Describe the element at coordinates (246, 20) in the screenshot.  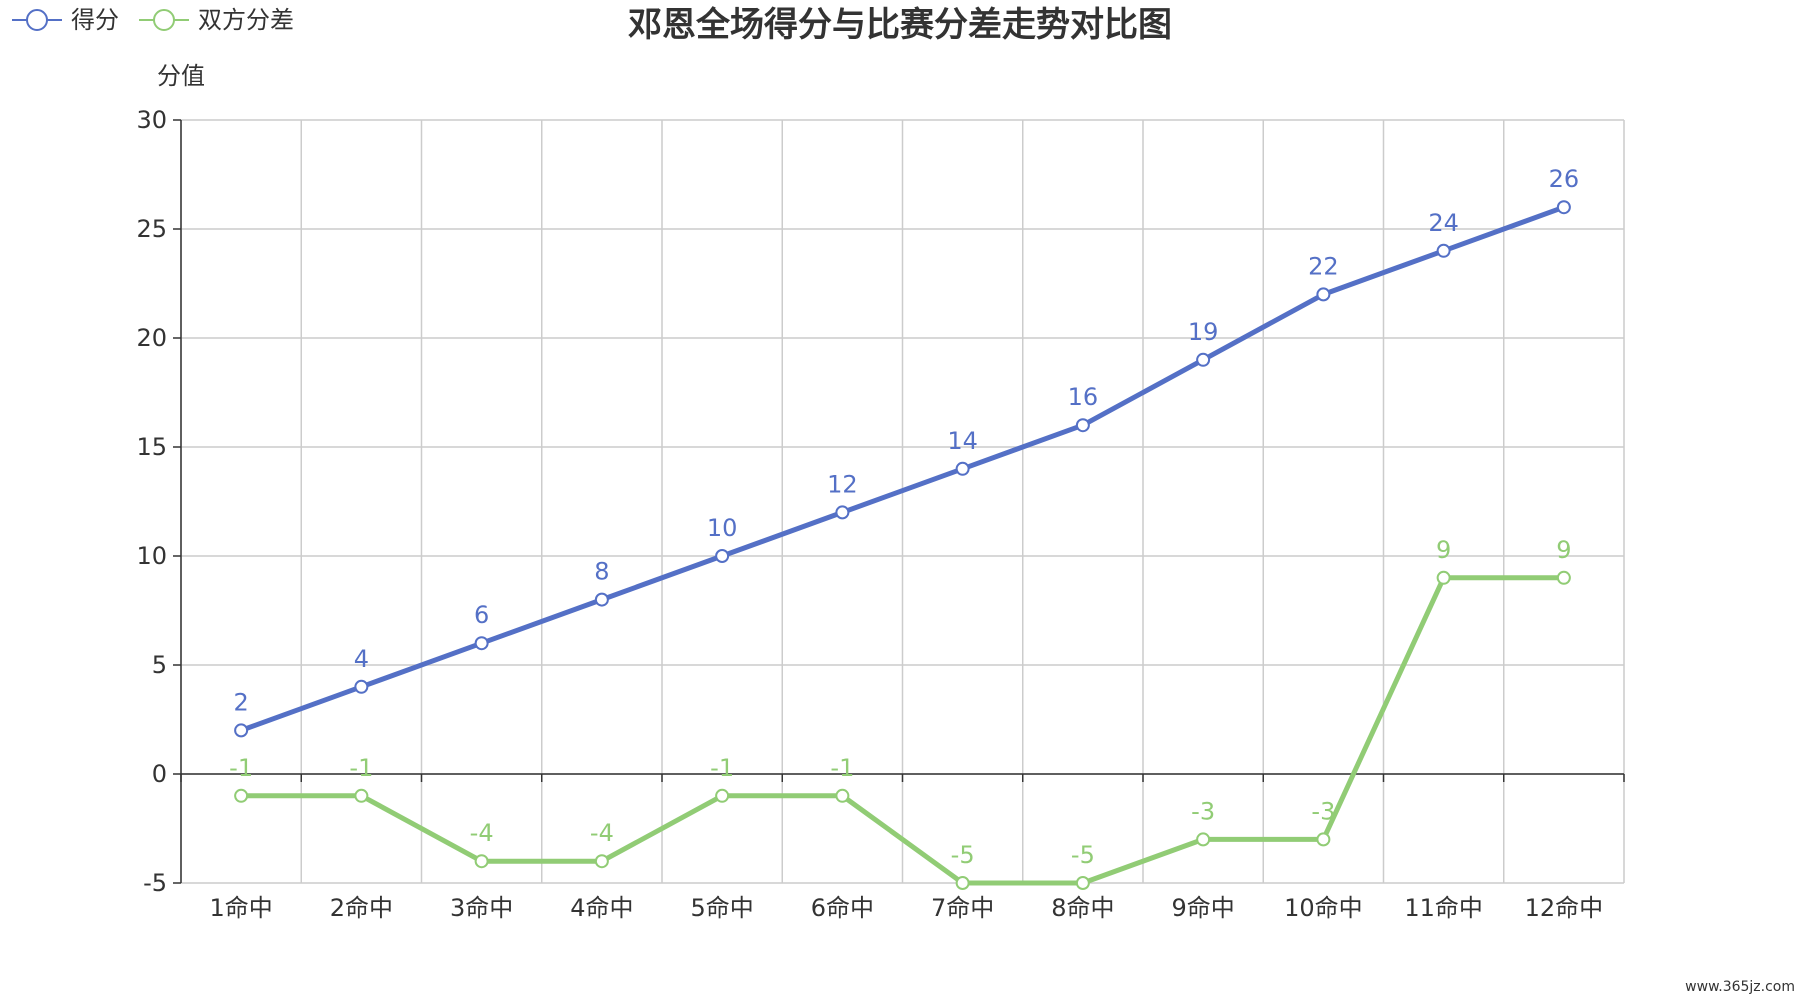
I see `legend-label: 双方分差` at that location.